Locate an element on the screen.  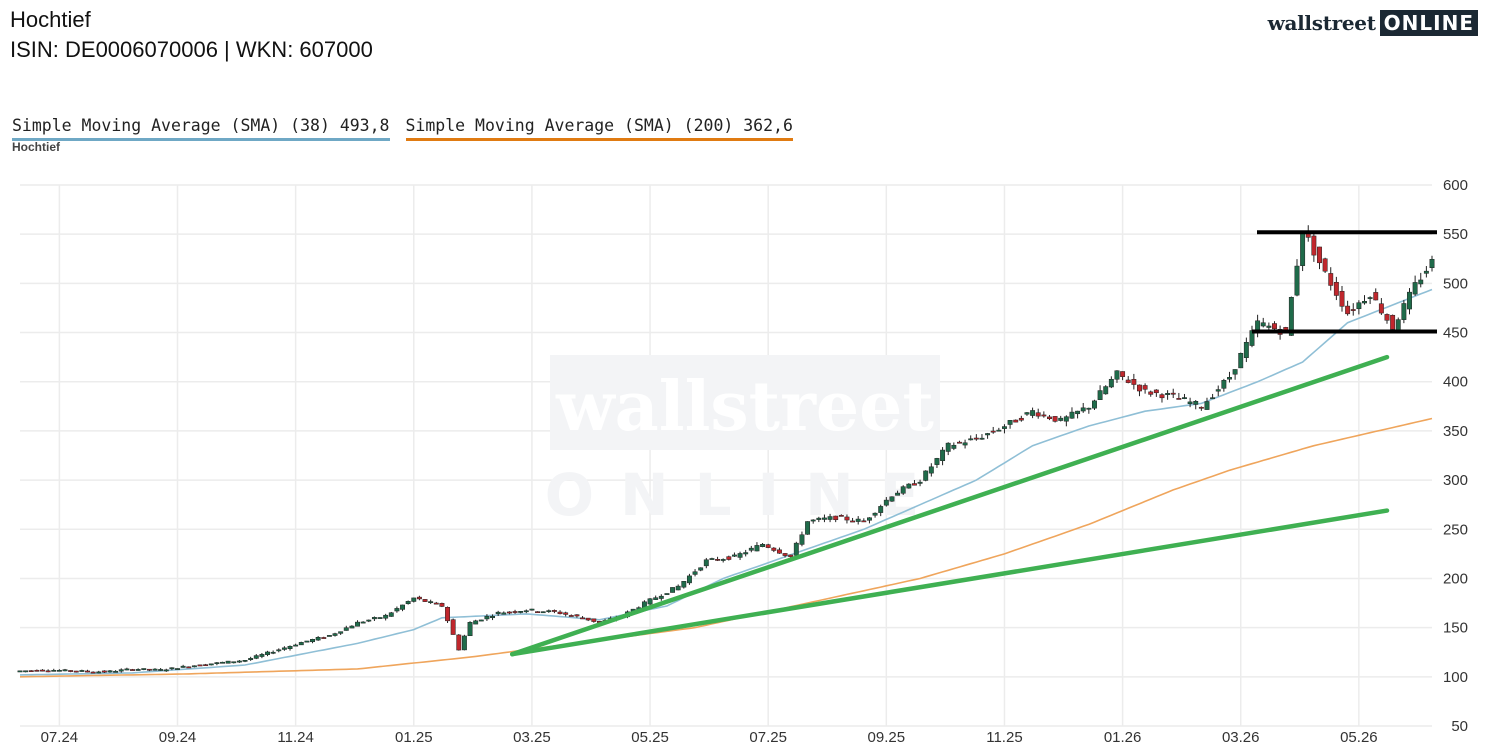
x-tick-label: 03.26 is located at coordinates (1241, 737).